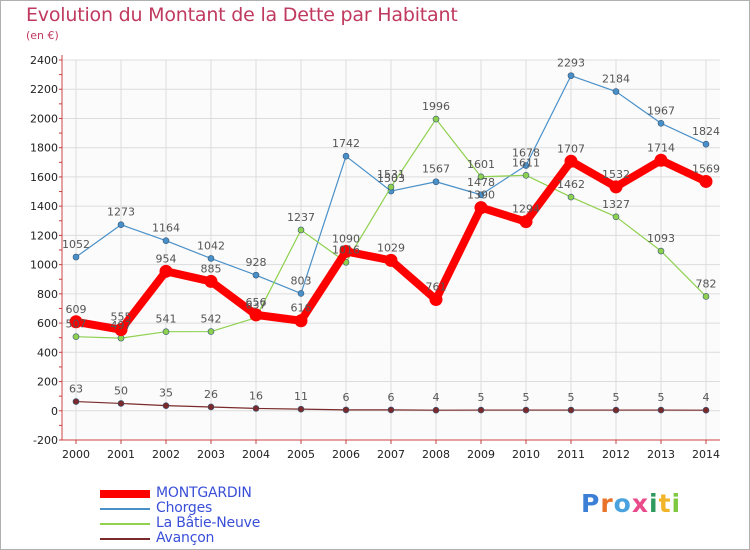 The height and width of the screenshot is (550, 750). What do you see at coordinates (526, 162) in the screenshot?
I see `data-label: 1611` at bounding box center [526, 162].